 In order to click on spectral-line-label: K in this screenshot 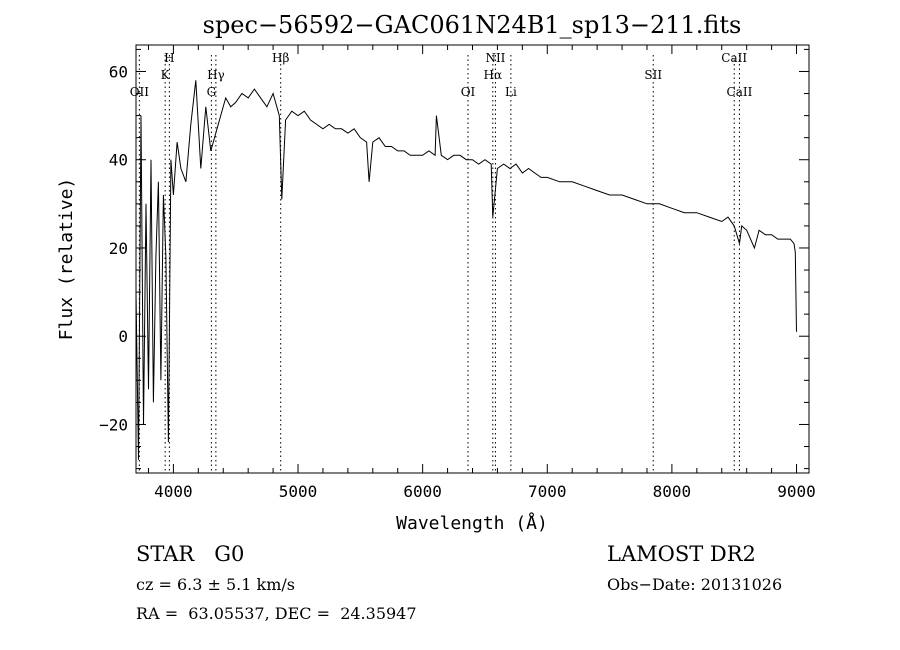, I will do `click(166, 75)`.